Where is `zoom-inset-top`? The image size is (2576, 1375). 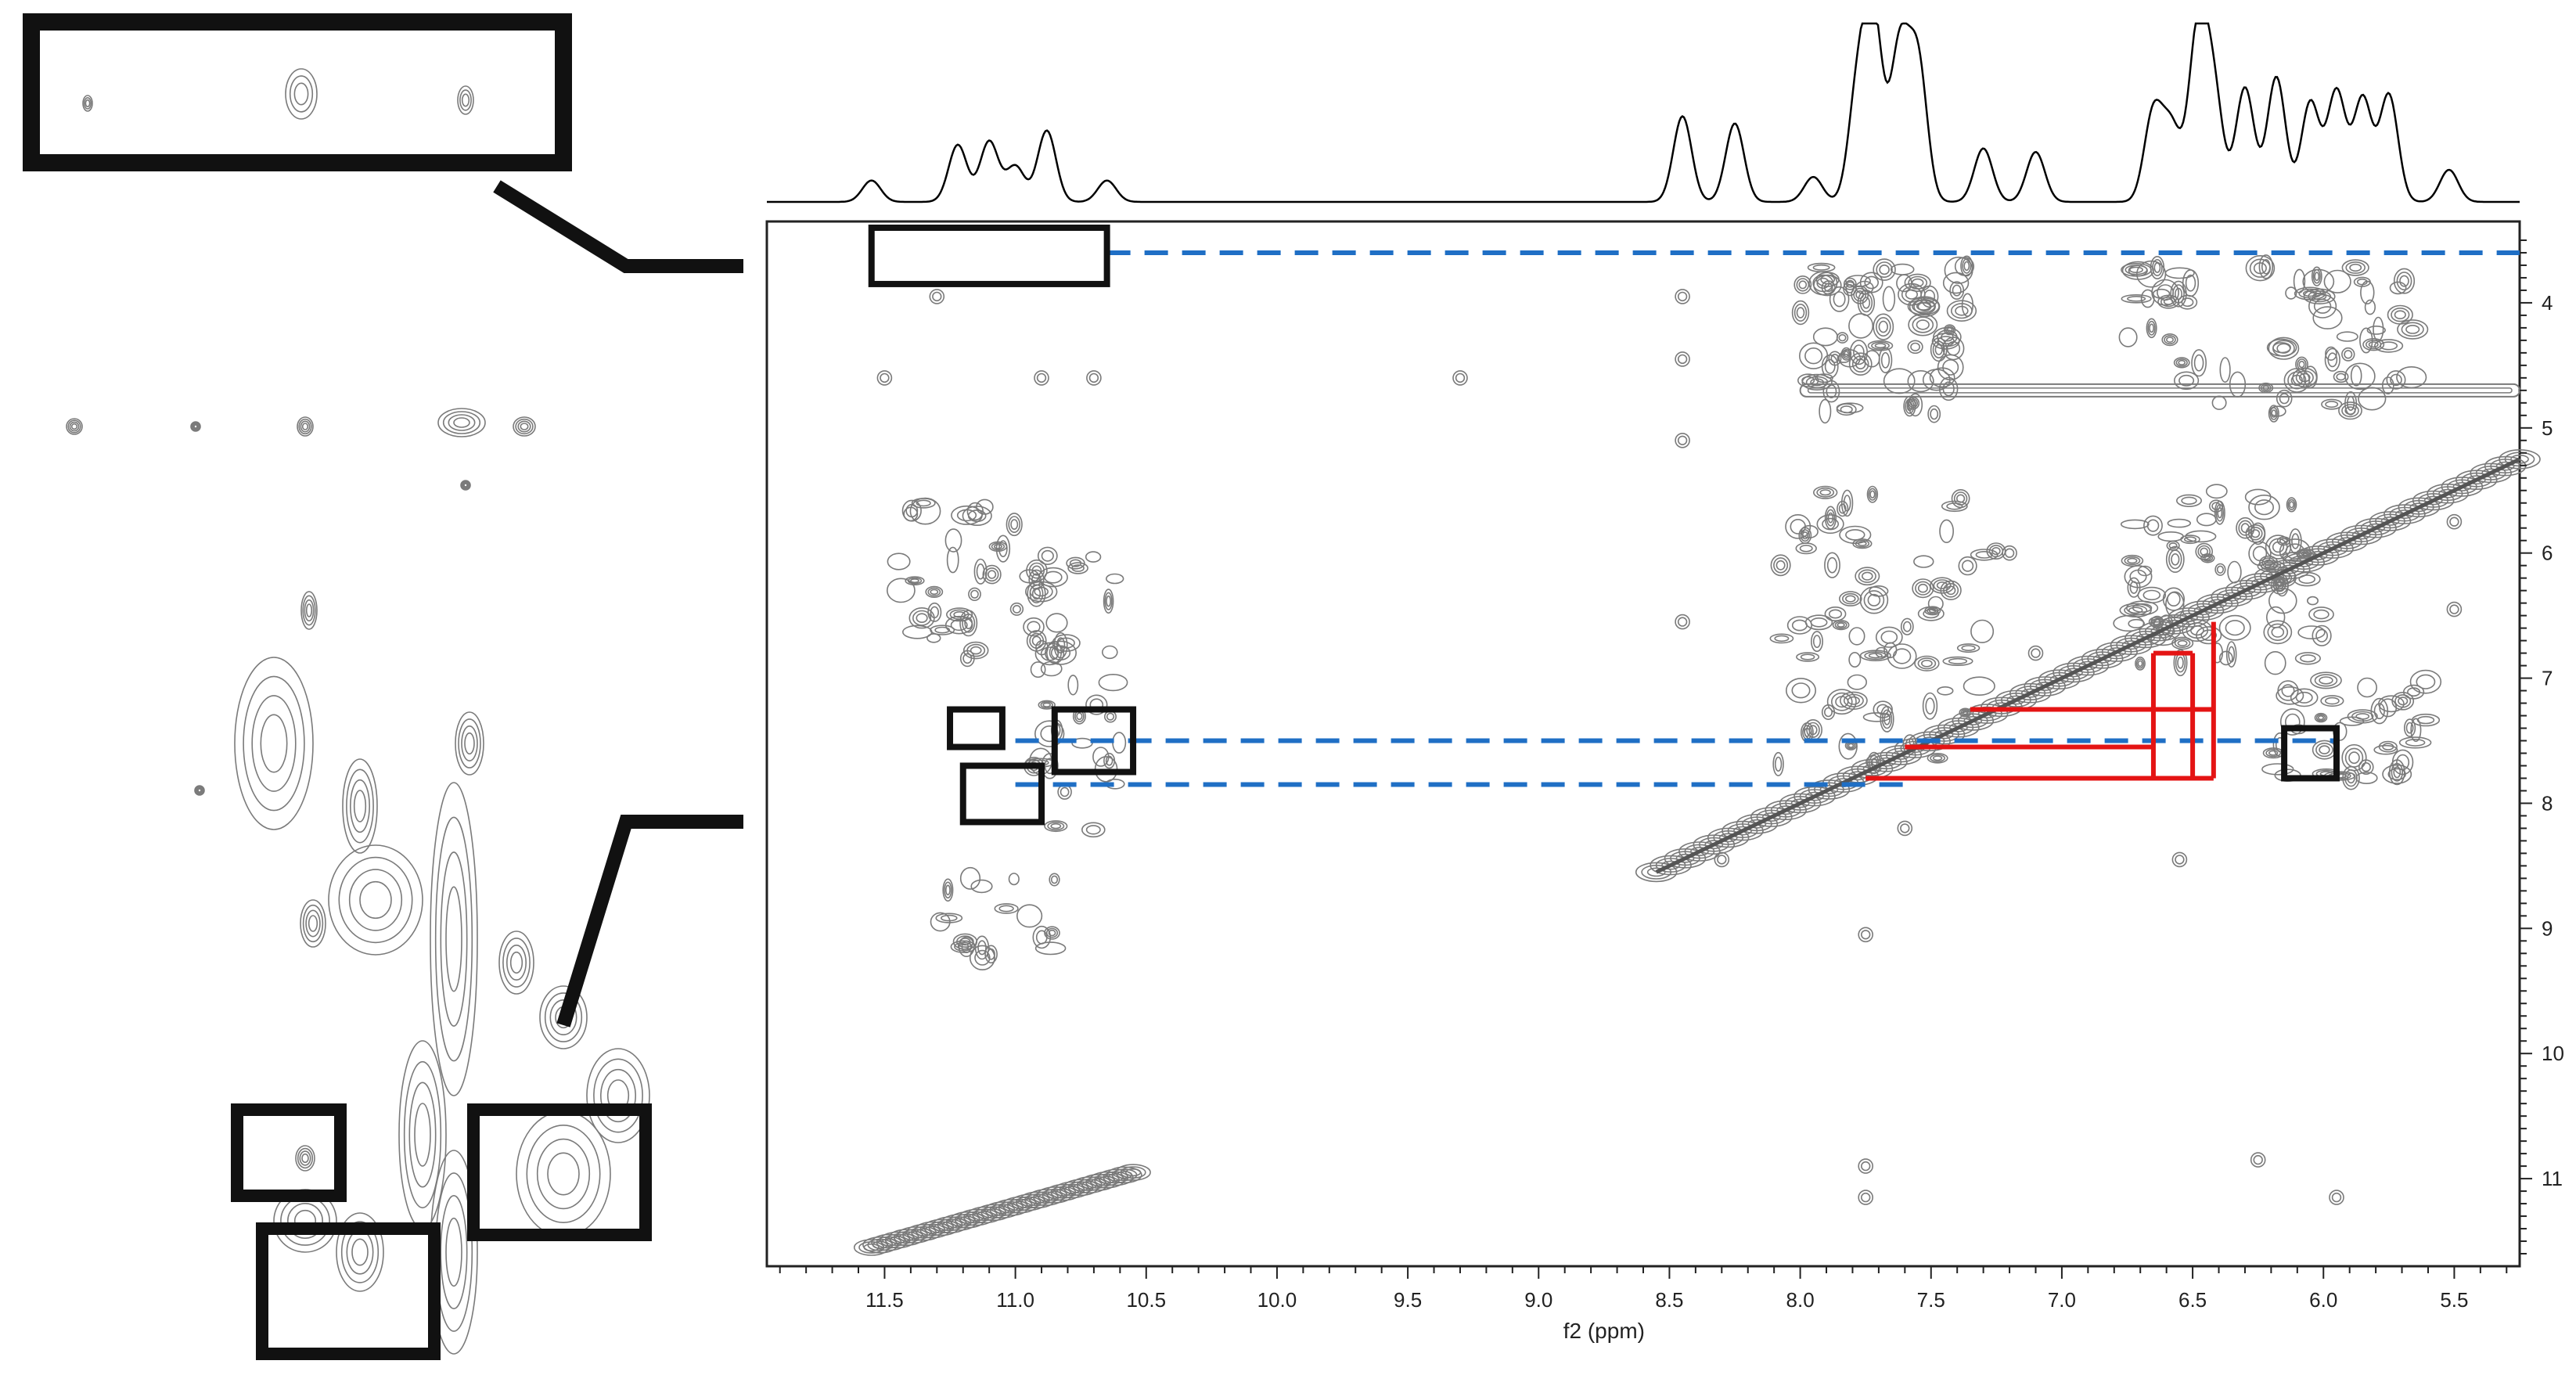 zoom-inset-top is located at coordinates (298, 92).